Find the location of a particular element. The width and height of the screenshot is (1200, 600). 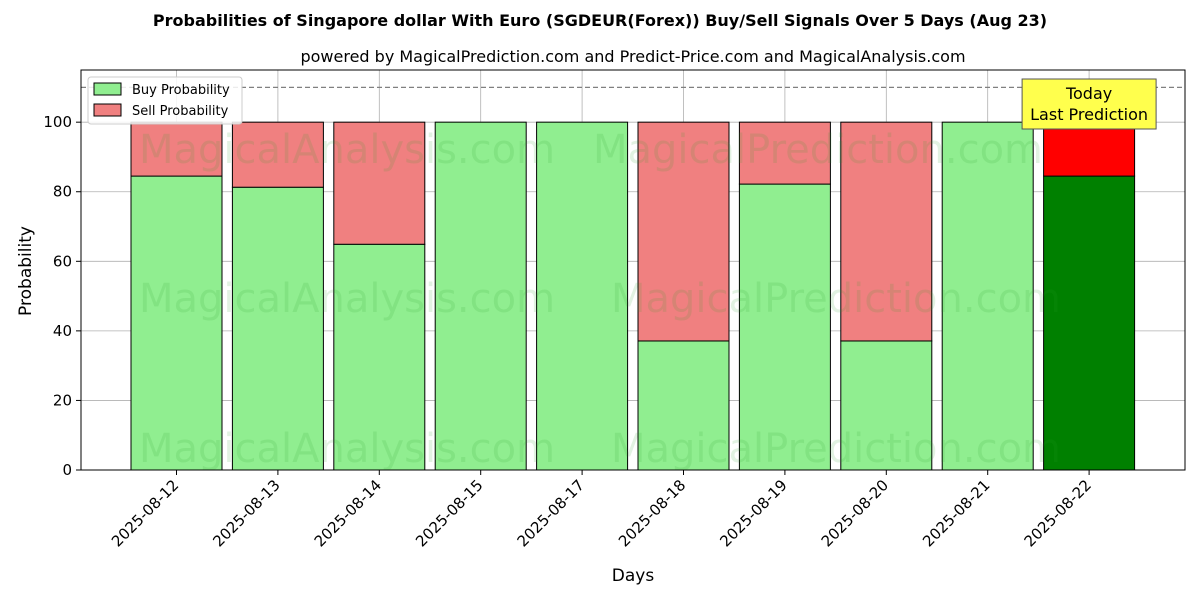

x-tick-label: 2025-08-13 is located at coordinates (246, 513).